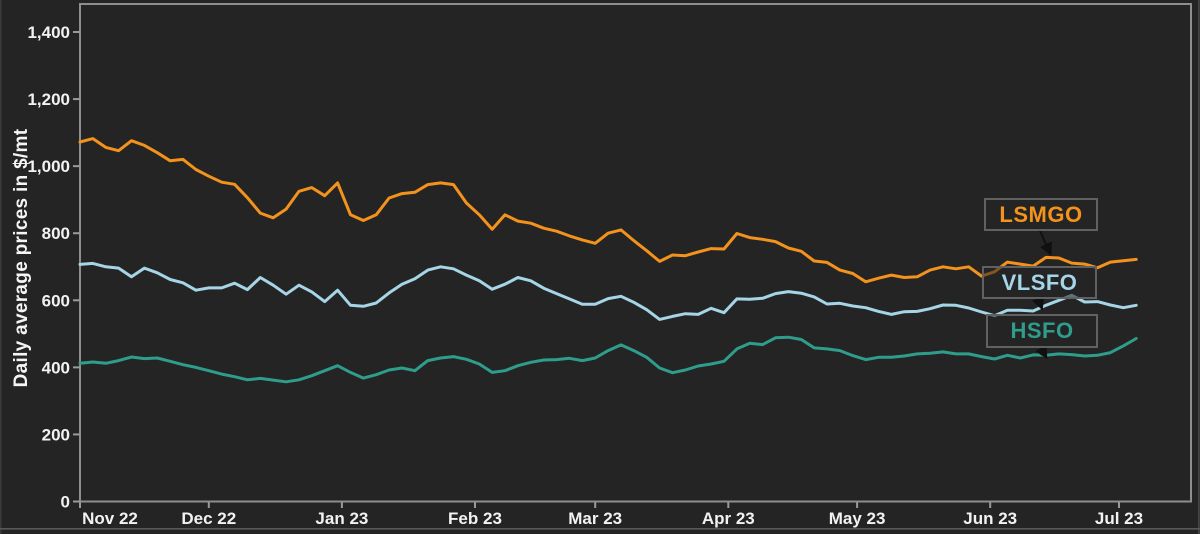 This screenshot has width=1200, height=534. Describe the element at coordinates (56, 233) in the screenshot. I see `y-tick-label: 800` at that location.